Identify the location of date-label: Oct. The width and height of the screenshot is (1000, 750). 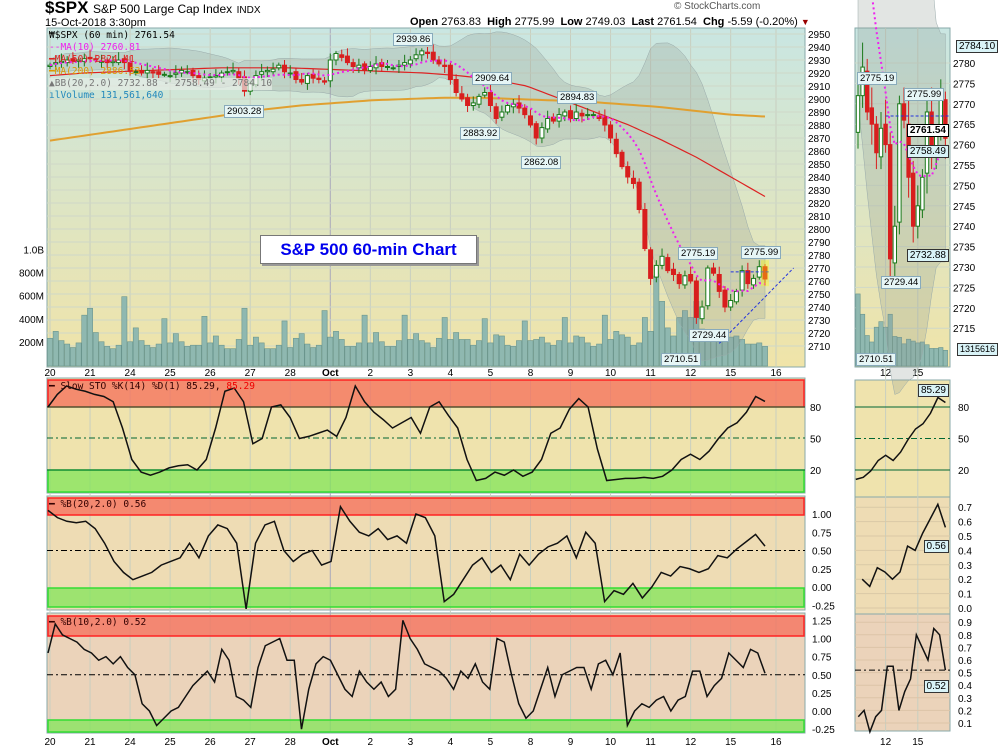
(330, 373).